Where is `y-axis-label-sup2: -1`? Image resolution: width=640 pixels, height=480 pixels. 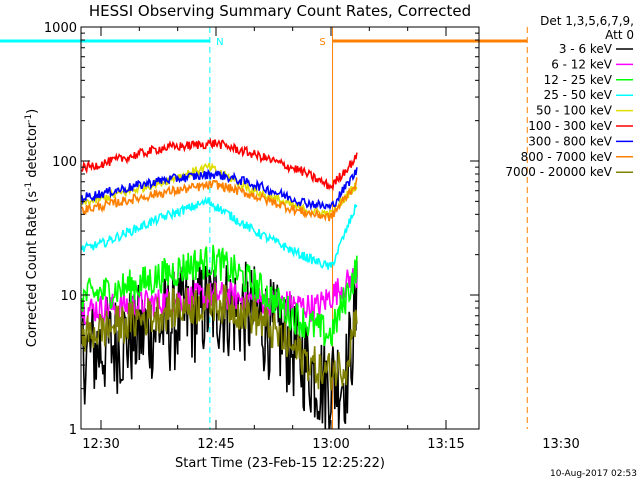
y-axis-label-sup2: -1 is located at coordinates (29, 118).